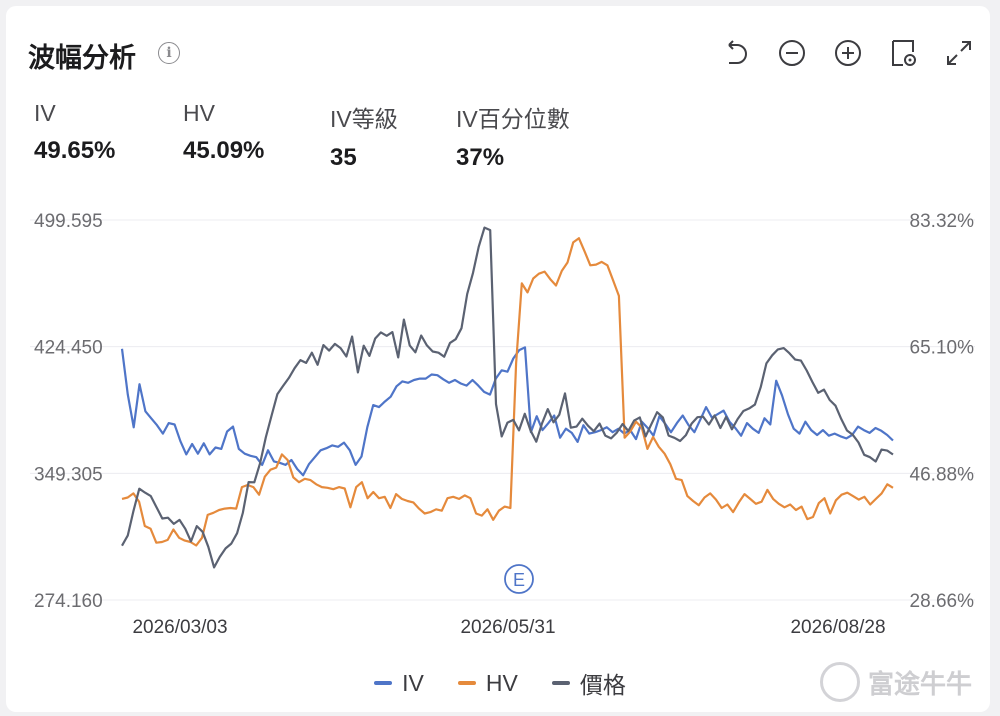 This screenshot has width=1000, height=716. What do you see at coordinates (68, 474) in the screenshot?
I see `left-axis-tick: 349.305` at bounding box center [68, 474].